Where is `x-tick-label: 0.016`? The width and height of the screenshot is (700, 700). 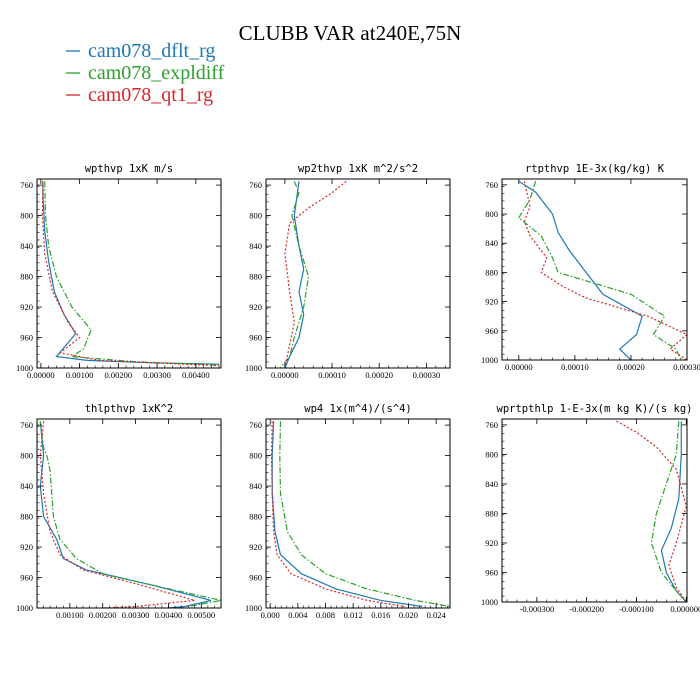
x-tick-label: 0.016 is located at coordinates (380, 615).